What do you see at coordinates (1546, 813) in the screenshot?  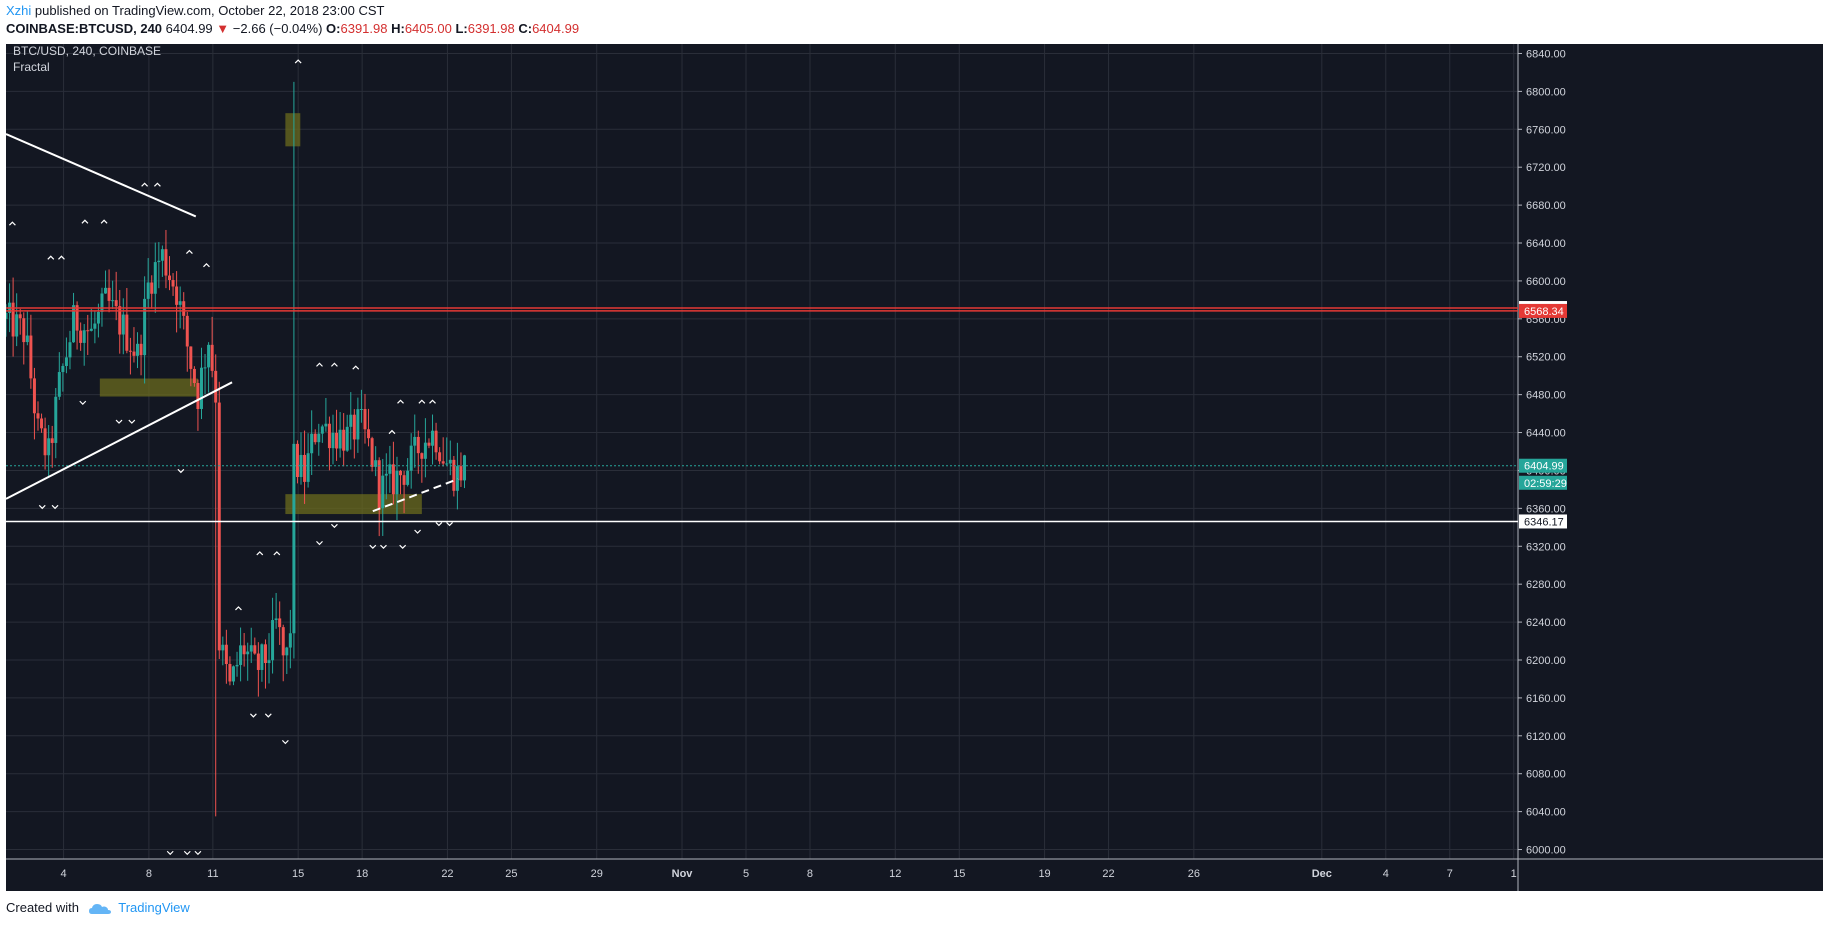 I see `y-tick-label: 6040.00` at bounding box center [1546, 813].